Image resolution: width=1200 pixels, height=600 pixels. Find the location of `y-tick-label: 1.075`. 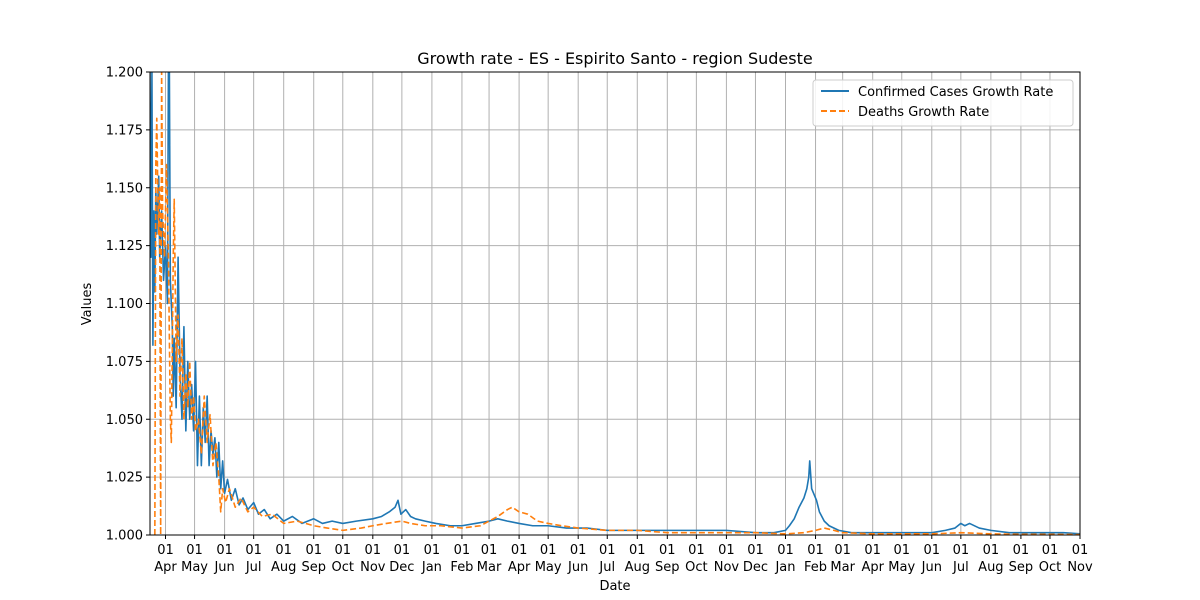

y-tick-label: 1.075 is located at coordinates (124, 362).